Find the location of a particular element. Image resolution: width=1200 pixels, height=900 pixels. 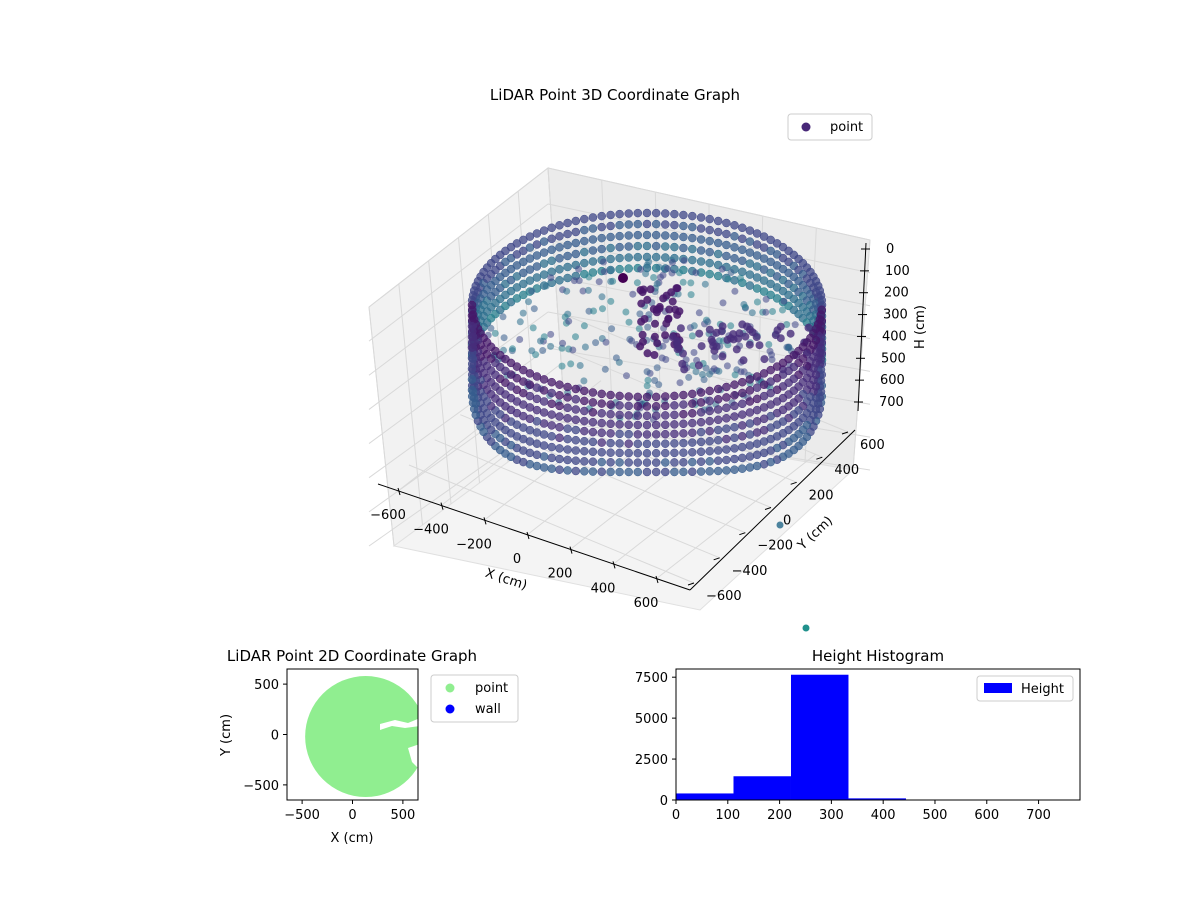

y-tick-label: −400 is located at coordinates (750, 571).